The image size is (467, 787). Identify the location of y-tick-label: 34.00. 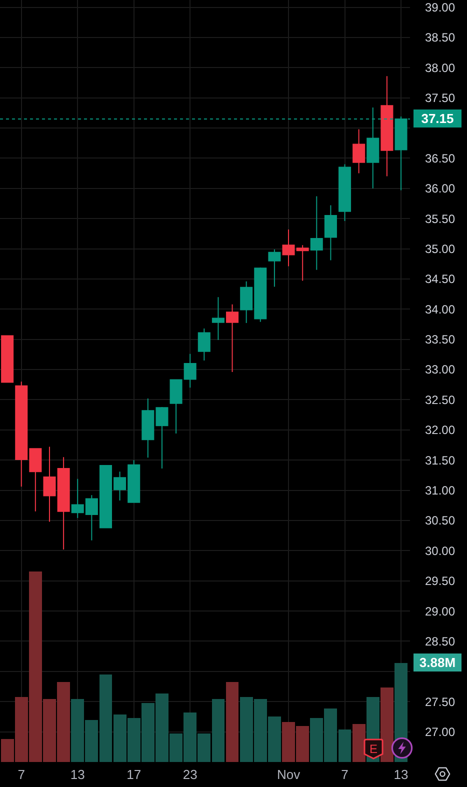
(440, 309).